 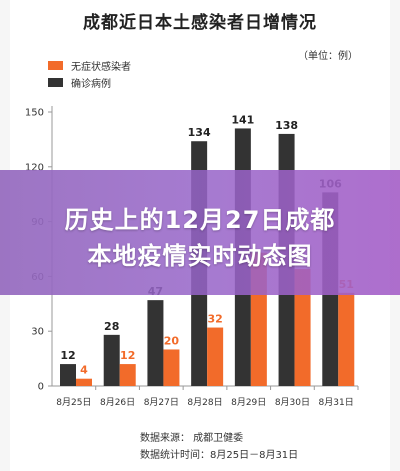 What do you see at coordinates (111, 326) in the screenshot?
I see `data-label-confirmed: 28` at bounding box center [111, 326].